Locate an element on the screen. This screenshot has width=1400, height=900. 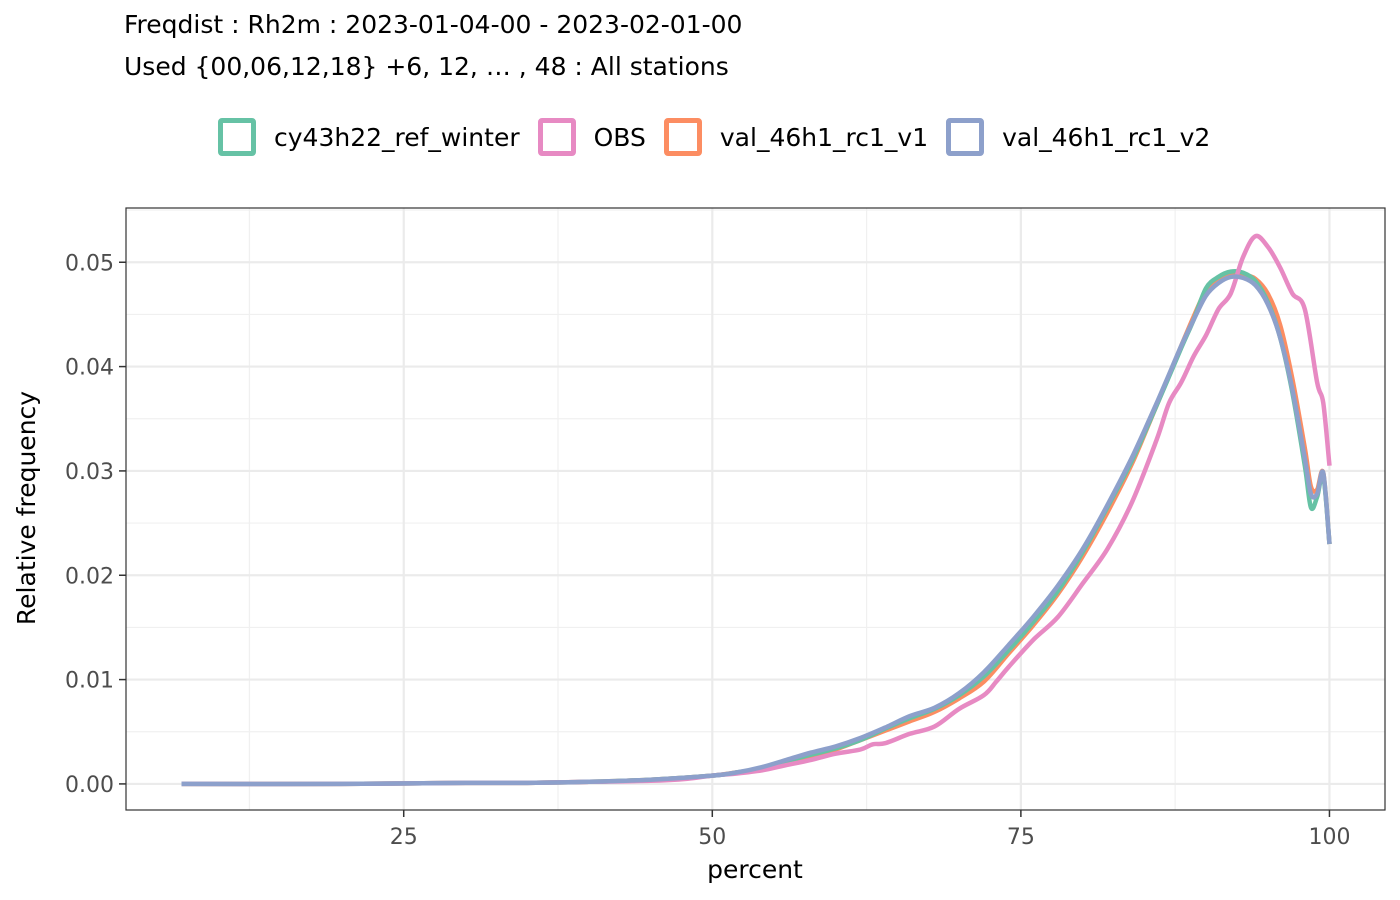
x-tick-label: 50 is located at coordinates (712, 837).